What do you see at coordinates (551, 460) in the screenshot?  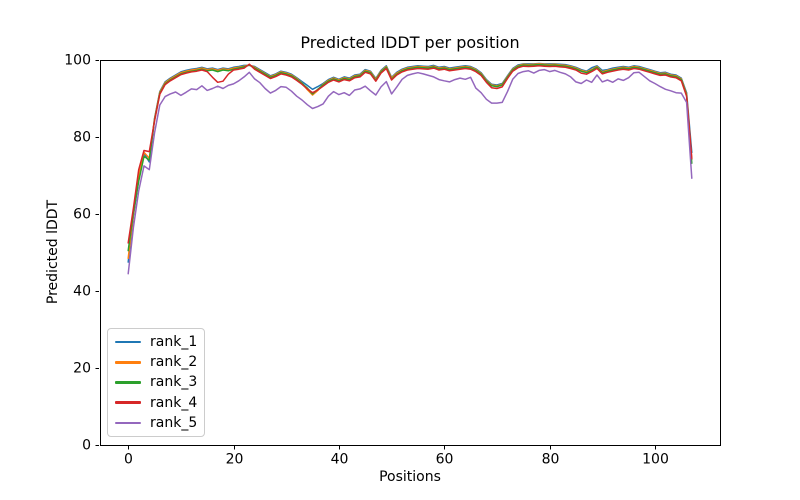 I see `x-tick-label: 80` at bounding box center [551, 460].